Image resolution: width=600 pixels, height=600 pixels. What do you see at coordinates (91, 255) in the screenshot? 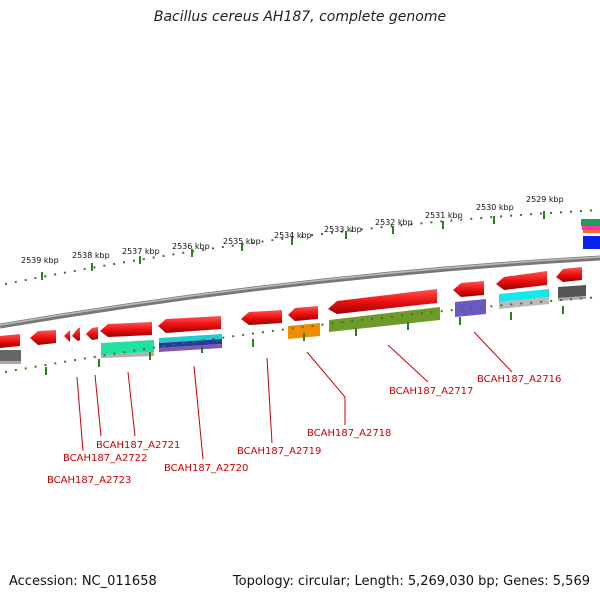
I see `scale-label: 2538 kbp` at bounding box center [91, 255].